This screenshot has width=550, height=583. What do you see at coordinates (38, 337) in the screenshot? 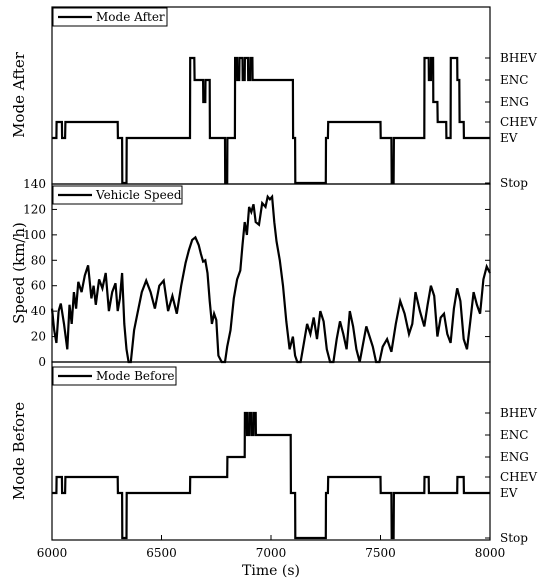
I see `speed-tick-label: 20` at bounding box center [38, 337].